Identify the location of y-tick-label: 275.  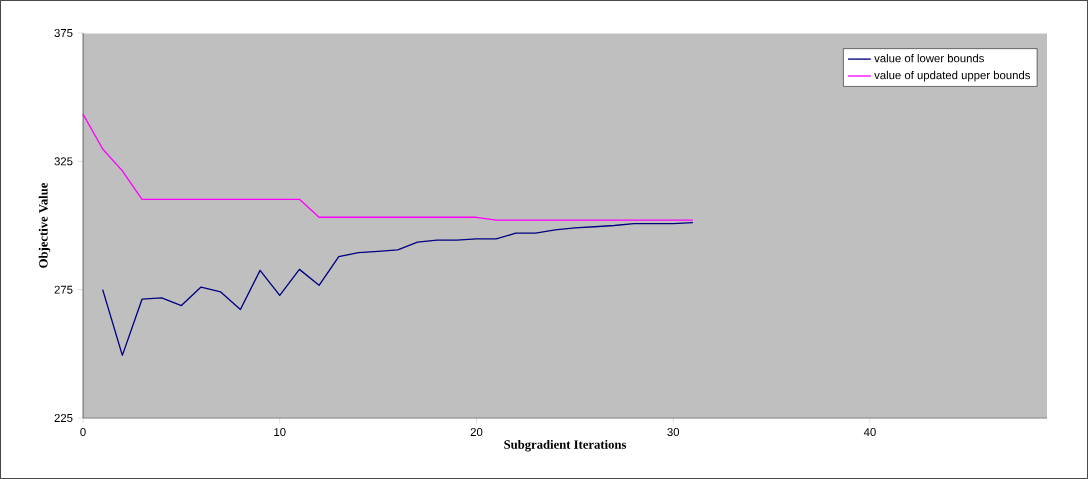
(63, 289).